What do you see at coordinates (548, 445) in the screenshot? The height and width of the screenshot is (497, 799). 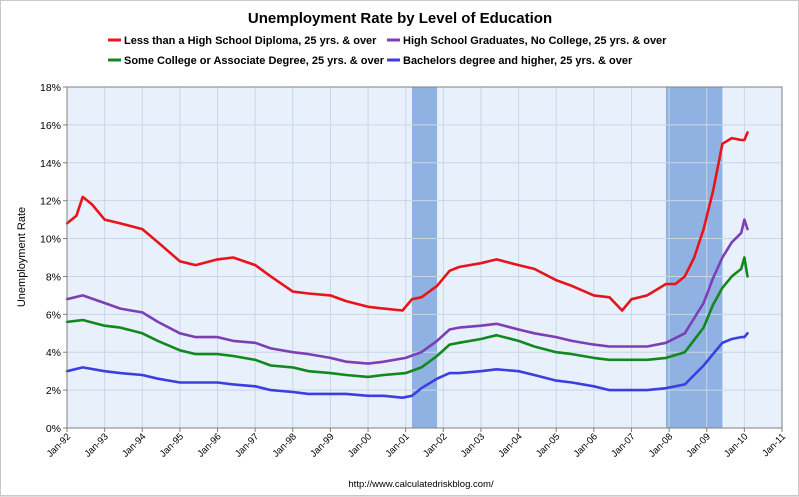 I see `x-tick-label: Jan-05` at bounding box center [548, 445].